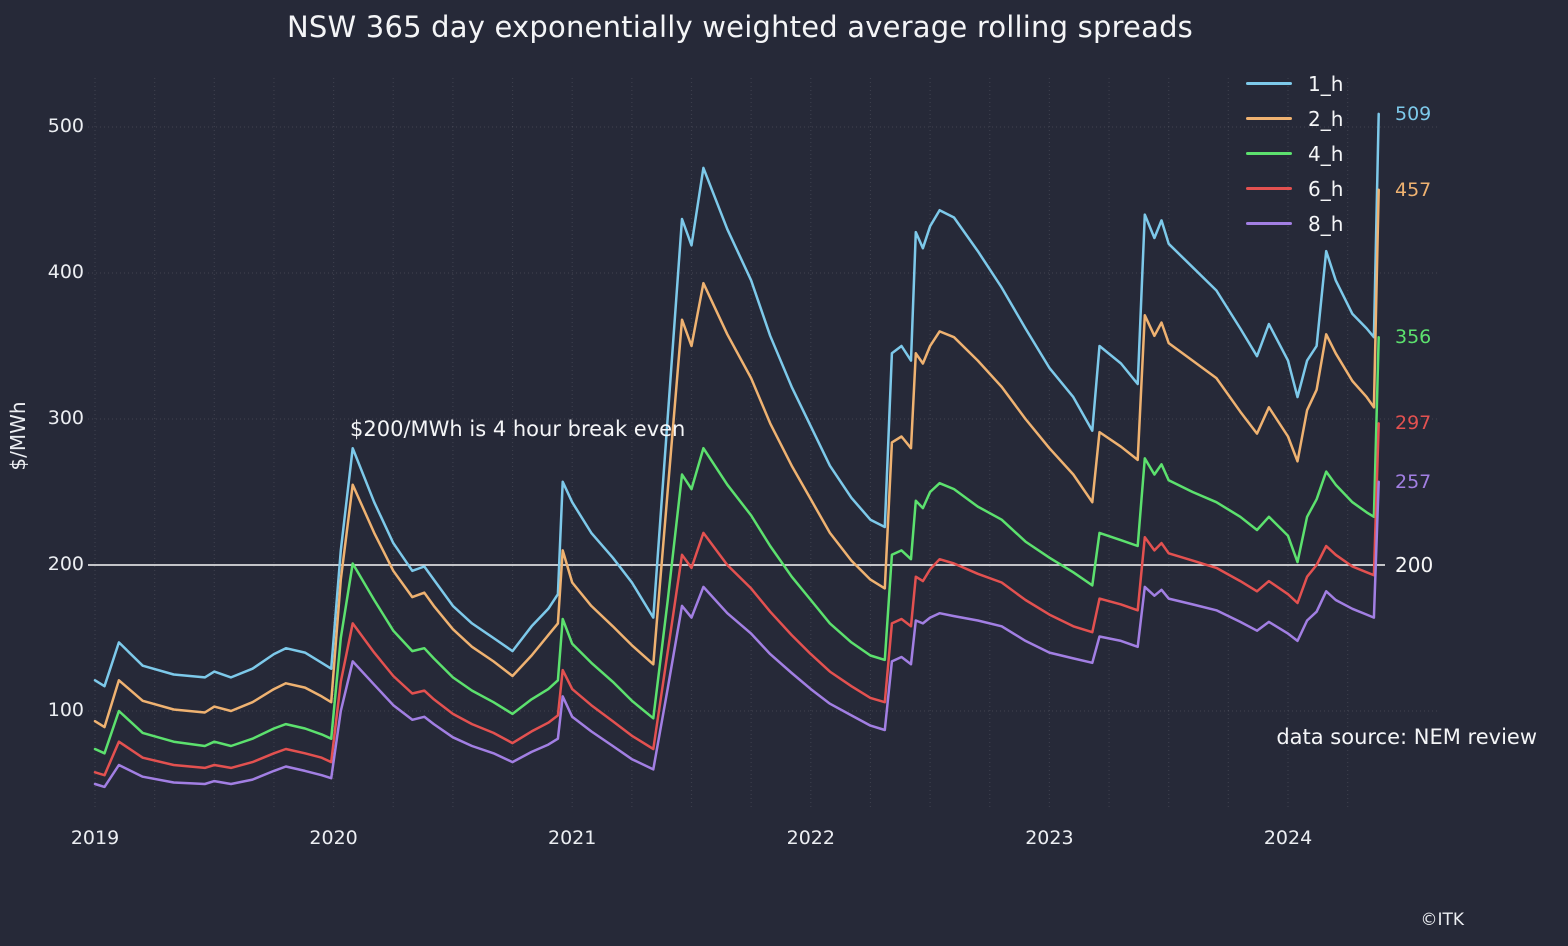 This screenshot has width=1568, height=946. I want to click on end-value-label-4_h: 356, so click(1413, 337).